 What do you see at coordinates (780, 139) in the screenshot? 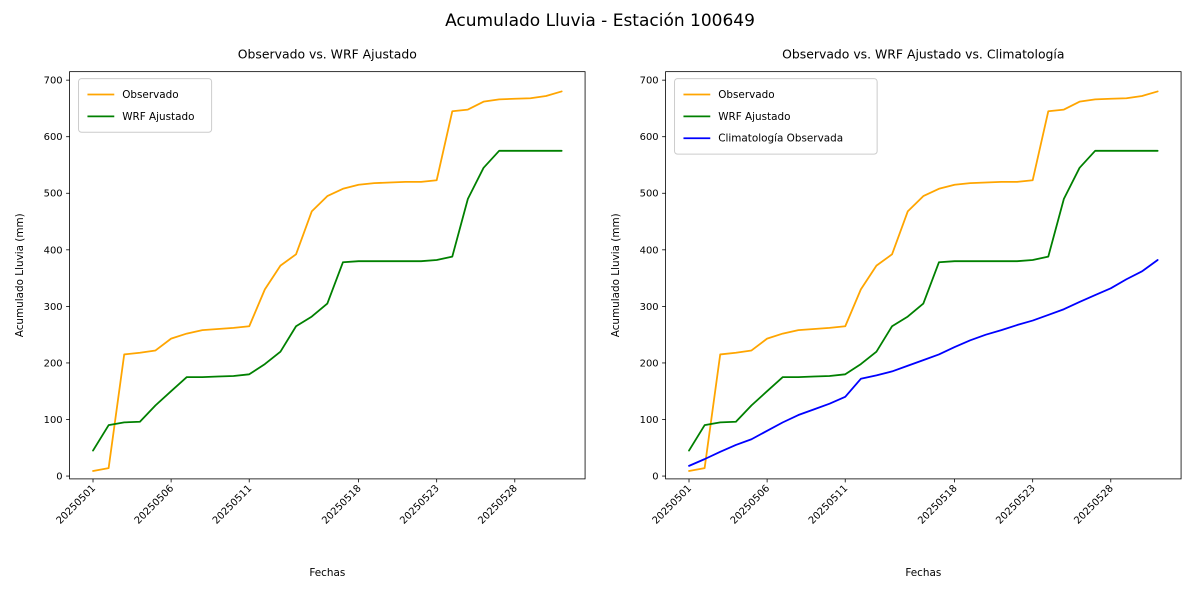
I see `legend-label-climatologia-observada: Climatología Observada` at bounding box center [780, 139].